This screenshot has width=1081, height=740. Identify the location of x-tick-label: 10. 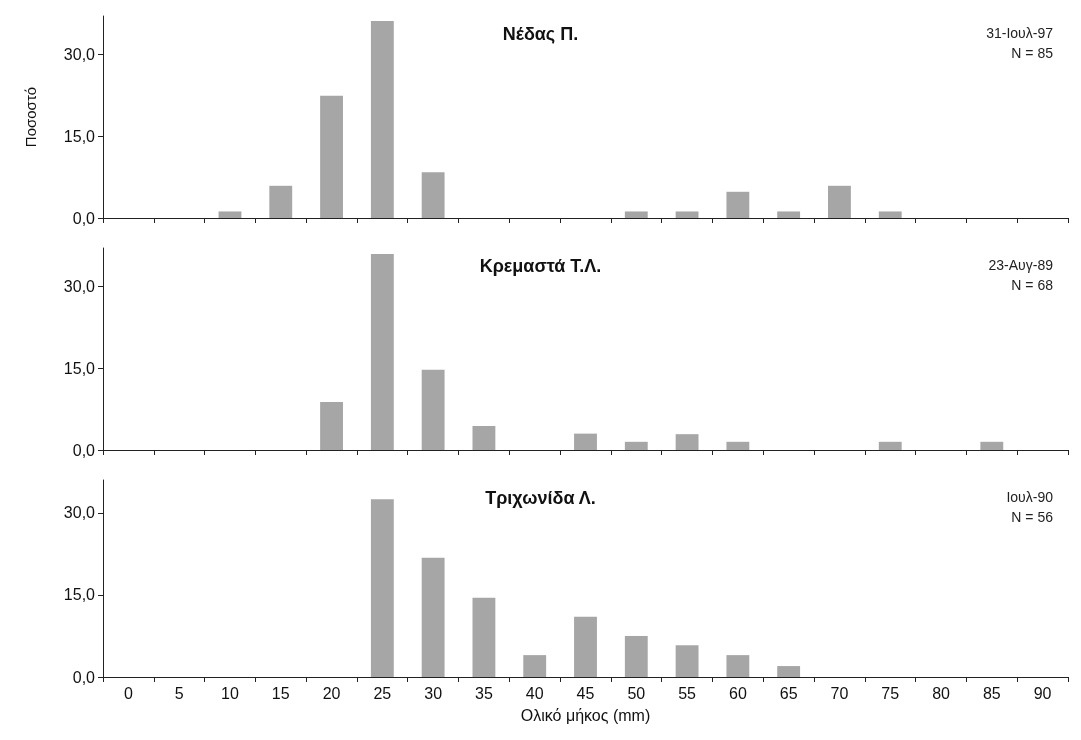
(230, 693).